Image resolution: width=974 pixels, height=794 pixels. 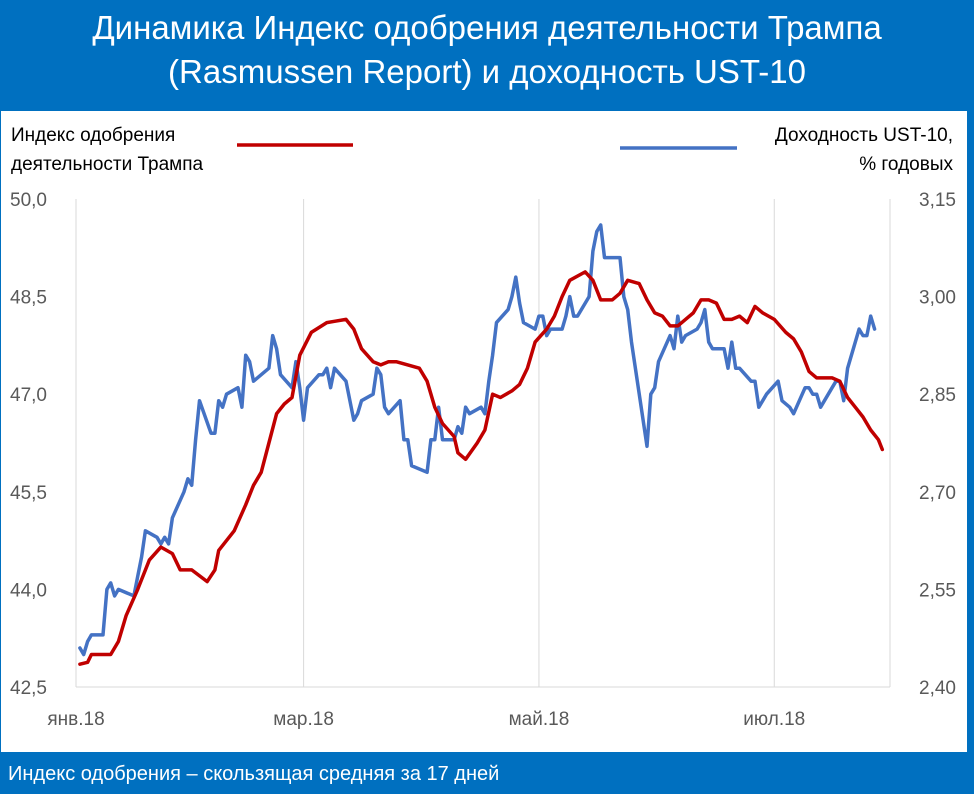 I want to click on y-right-tick-label: 3,00, so click(x=937, y=298).